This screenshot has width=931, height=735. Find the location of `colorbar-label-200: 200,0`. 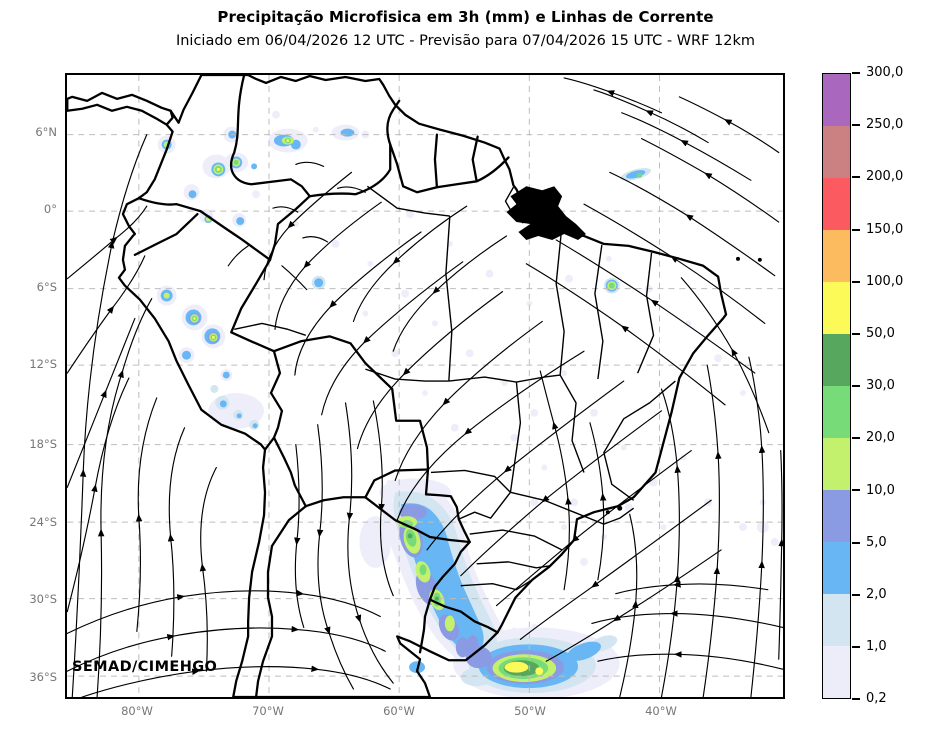

colorbar-label-200: 200,0 is located at coordinates (885, 176).